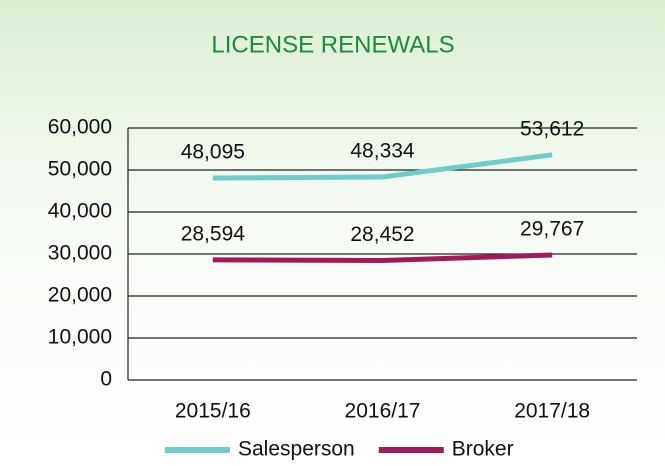 Image resolution: width=665 pixels, height=466 pixels. Describe the element at coordinates (213, 152) in the screenshot. I see `data-label: 48,095` at that location.